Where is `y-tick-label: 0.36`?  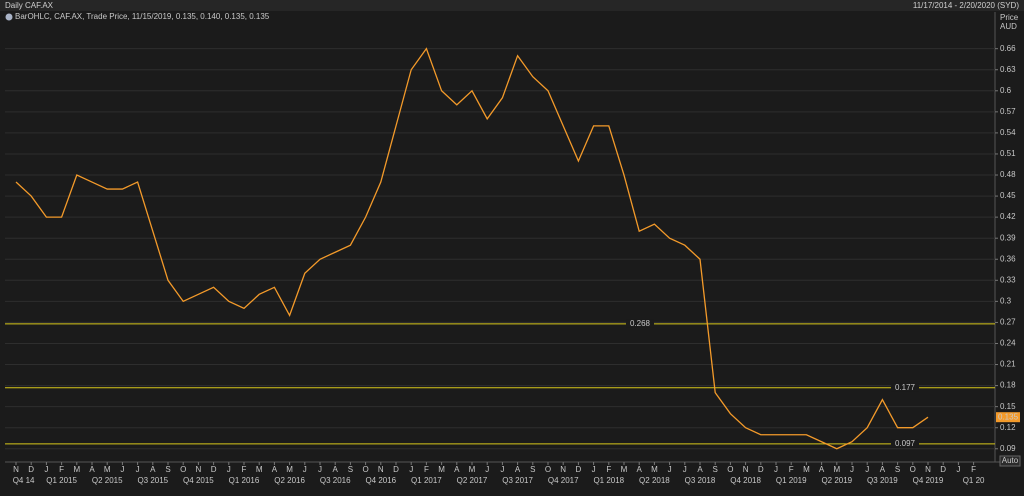
y-tick-label: 0.36 is located at coordinates (1008, 258).